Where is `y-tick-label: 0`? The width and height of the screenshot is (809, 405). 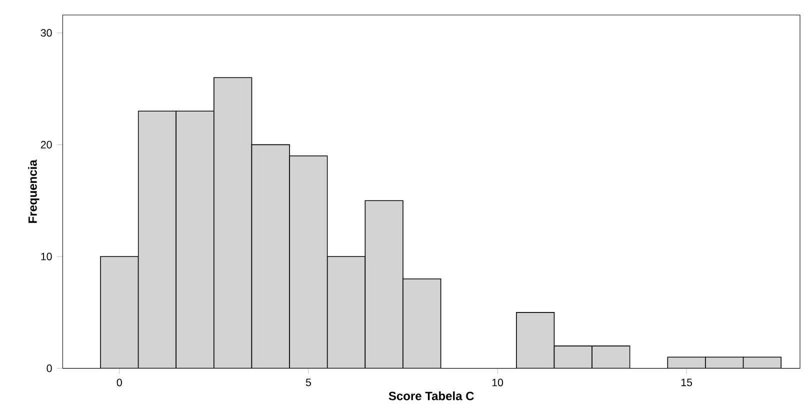 y-tick-label: 0 is located at coordinates (49, 368).